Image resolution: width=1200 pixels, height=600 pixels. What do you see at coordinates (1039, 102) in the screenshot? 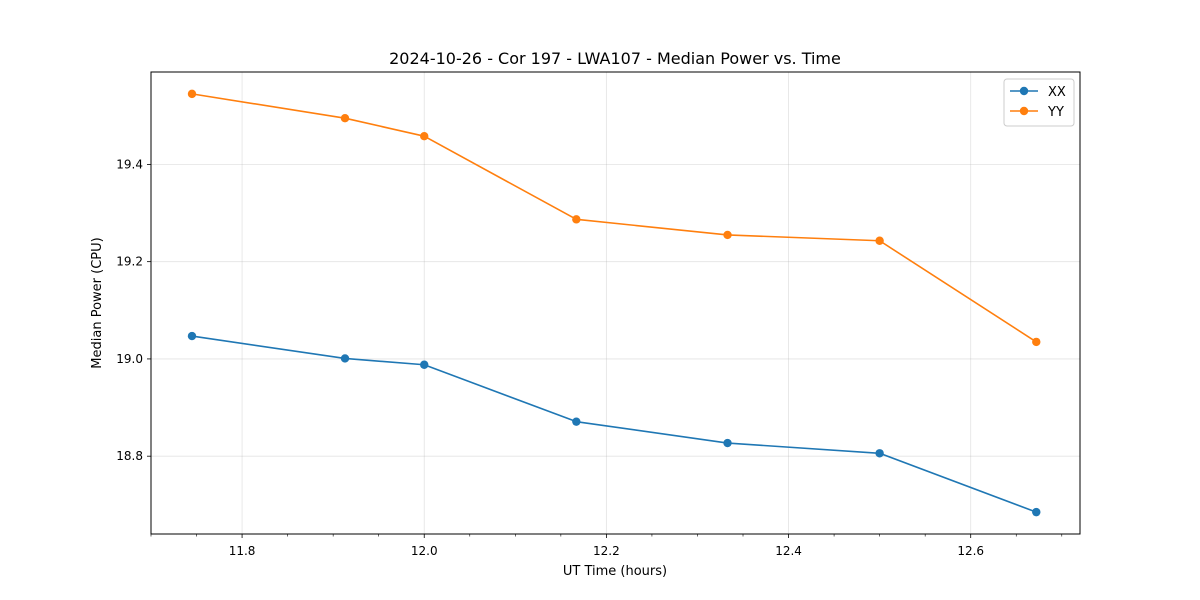
I see `legend: XX YY` at bounding box center [1039, 102].